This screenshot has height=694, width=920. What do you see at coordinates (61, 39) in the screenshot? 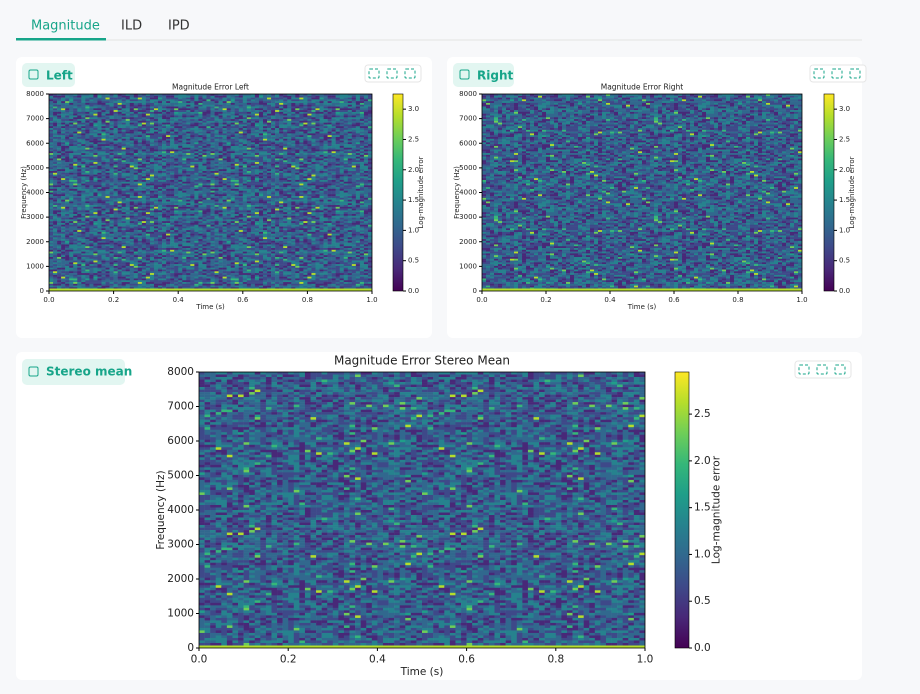
I see `active-tab-indicator` at bounding box center [61, 39].